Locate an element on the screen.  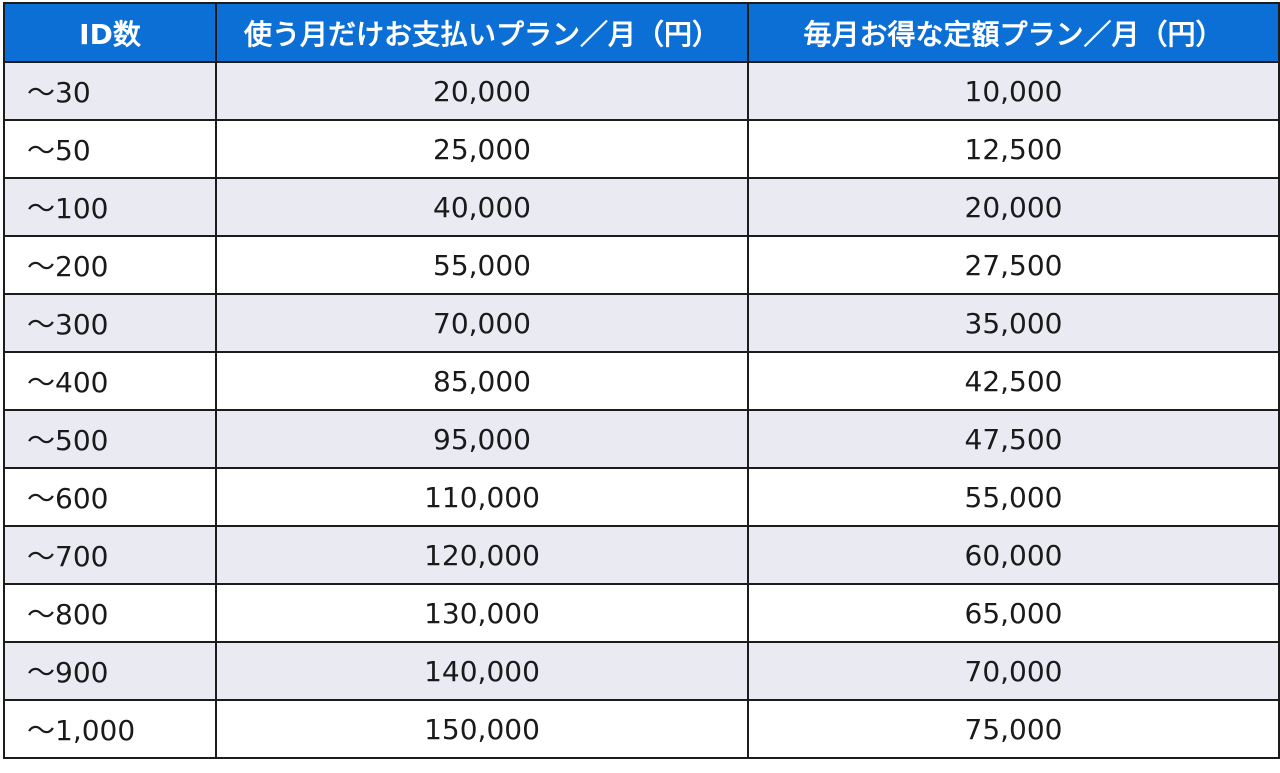
table-header-row: ID数 使う月だけお支払いプラン／月（円） 毎月お得な定額プラン／月（円） is located at coordinates (641, 32).